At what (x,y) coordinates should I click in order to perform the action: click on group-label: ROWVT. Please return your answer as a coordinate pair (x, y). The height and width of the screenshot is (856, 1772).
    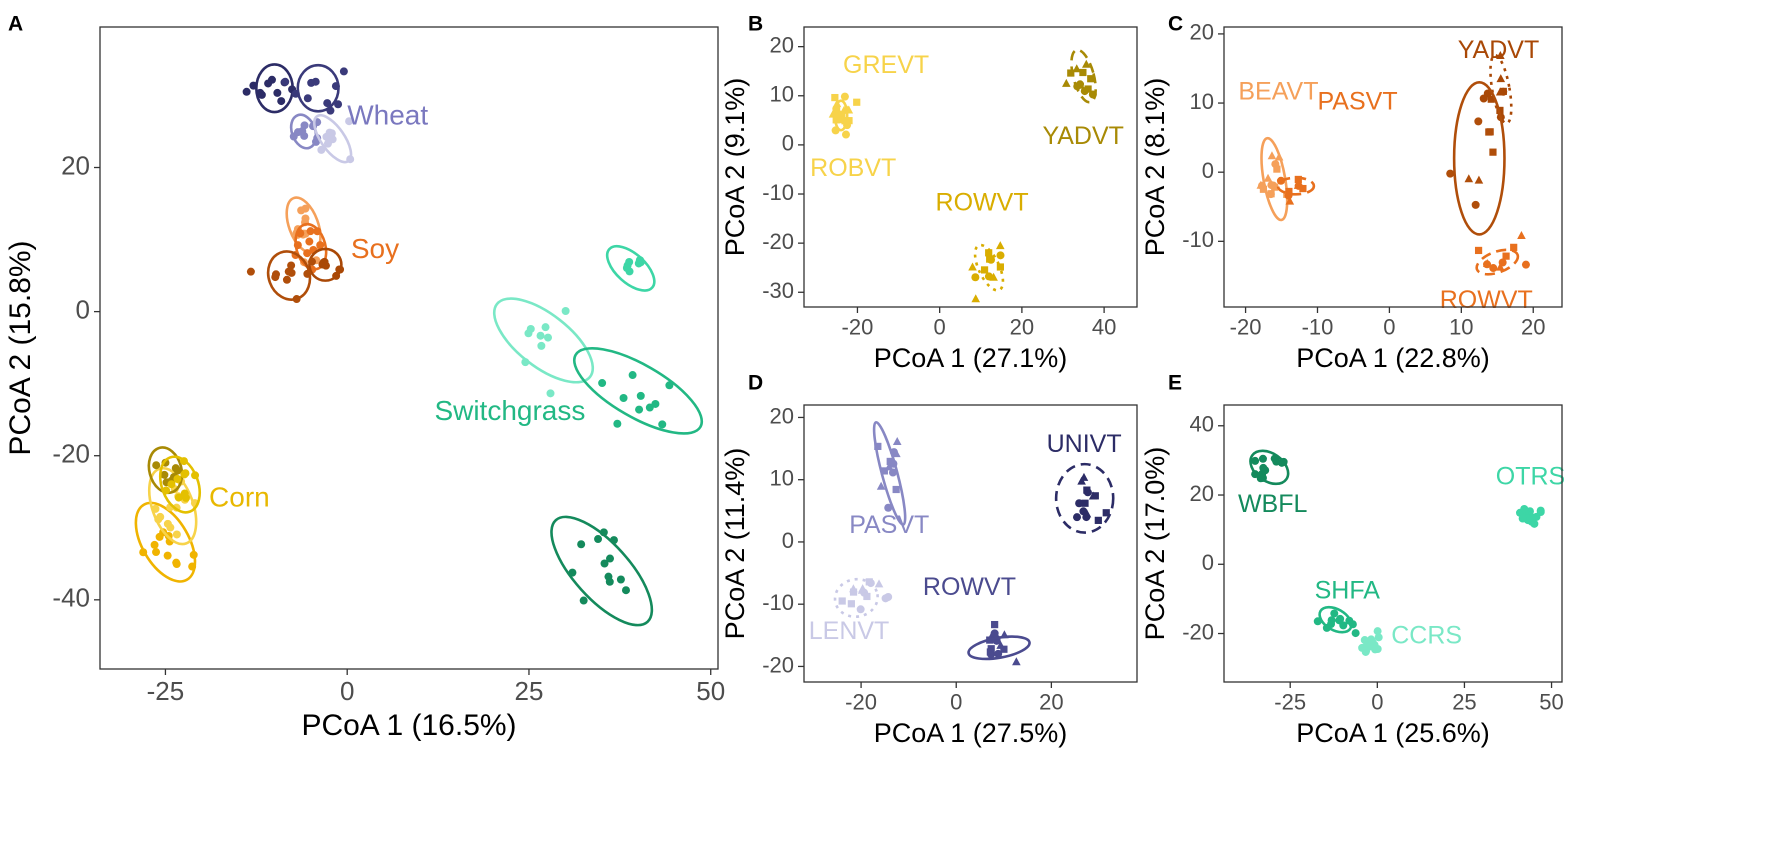
    Looking at the image, I should click on (1486, 300).